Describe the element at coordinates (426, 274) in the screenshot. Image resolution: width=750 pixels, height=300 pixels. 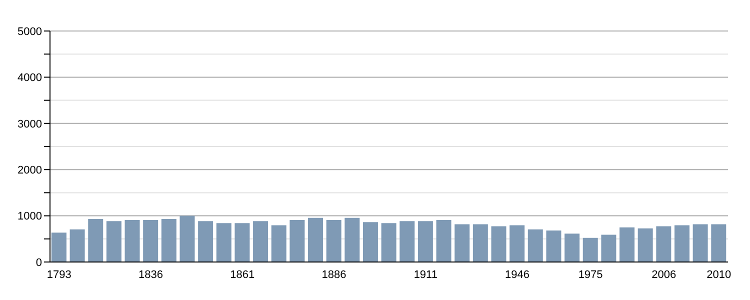
I see `x-tick-label: 1911` at that location.